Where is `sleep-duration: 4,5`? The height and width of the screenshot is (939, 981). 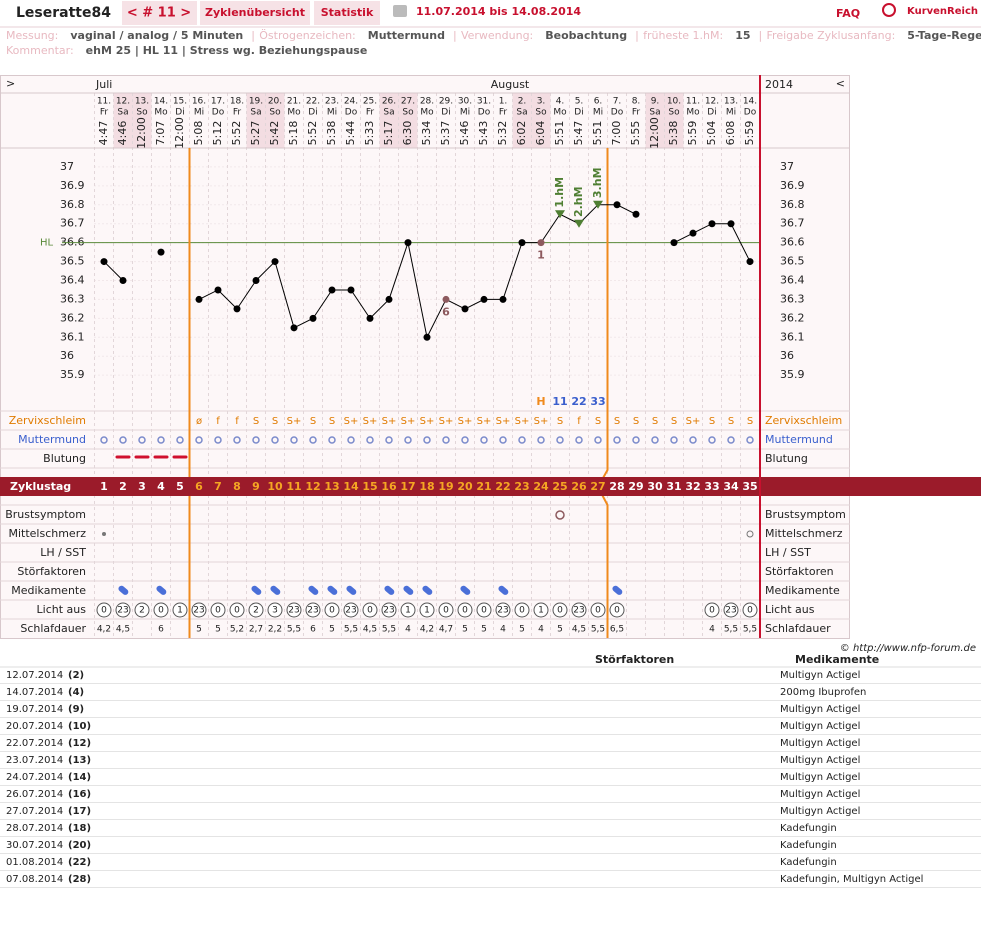 sleep-duration: 4,5 is located at coordinates (579, 630).